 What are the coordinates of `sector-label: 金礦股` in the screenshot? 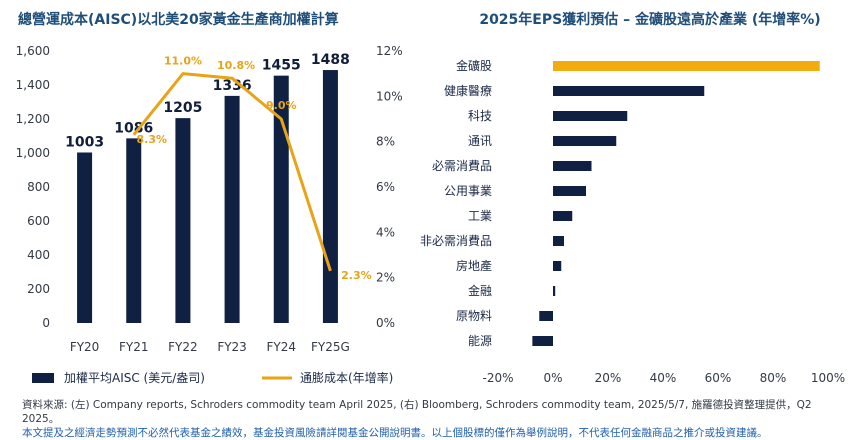 It's located at (474, 65).